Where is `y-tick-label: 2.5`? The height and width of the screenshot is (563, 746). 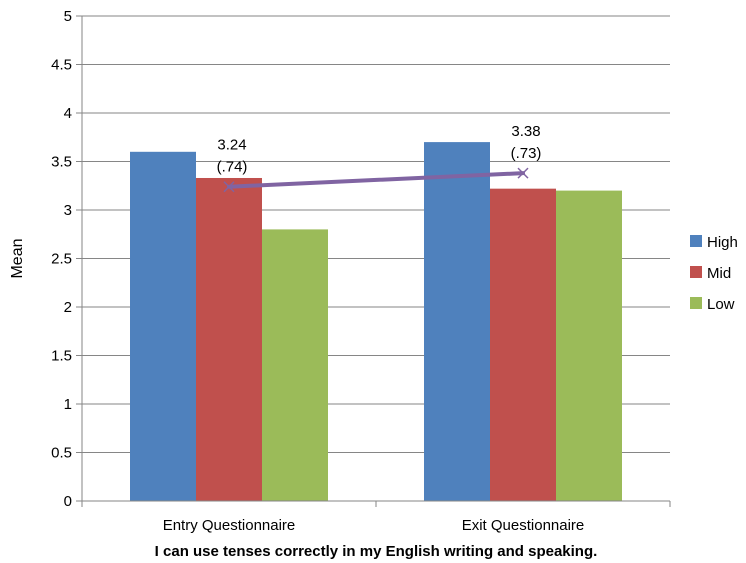 y-tick-label: 2.5 is located at coordinates (61, 259).